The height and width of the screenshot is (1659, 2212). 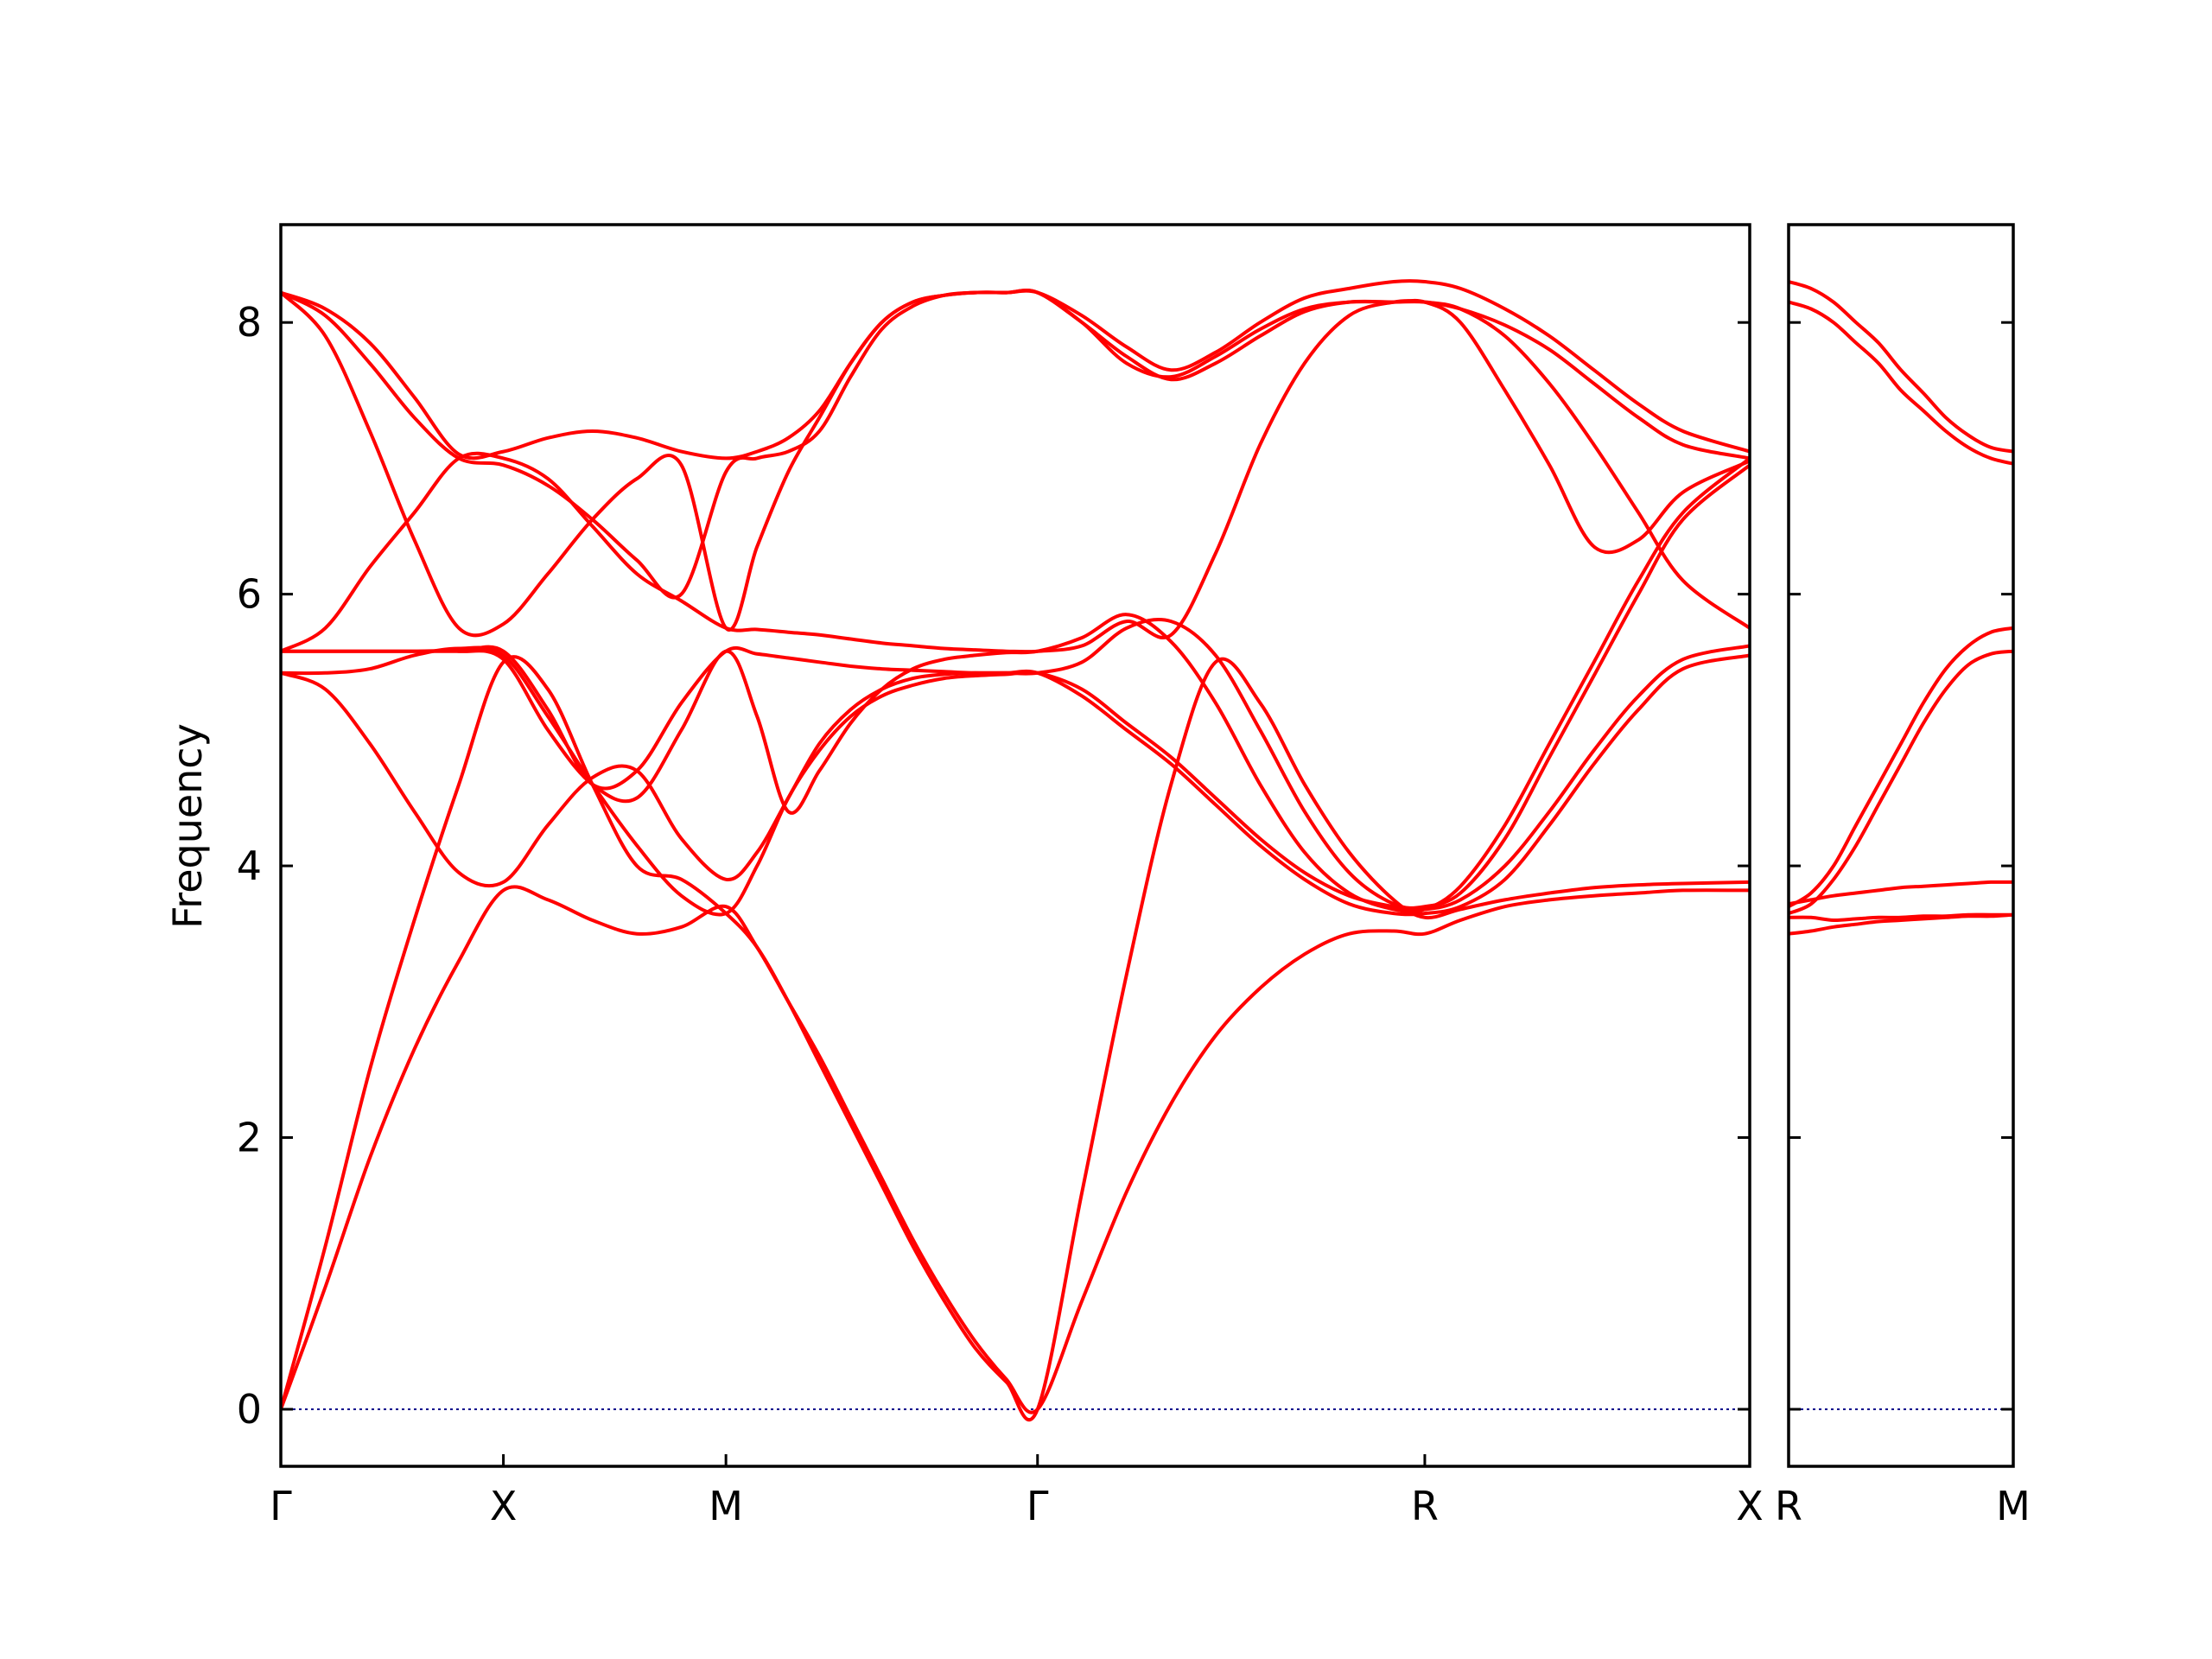 I want to click on y-axis-title: Frequency, so click(x=187, y=826).